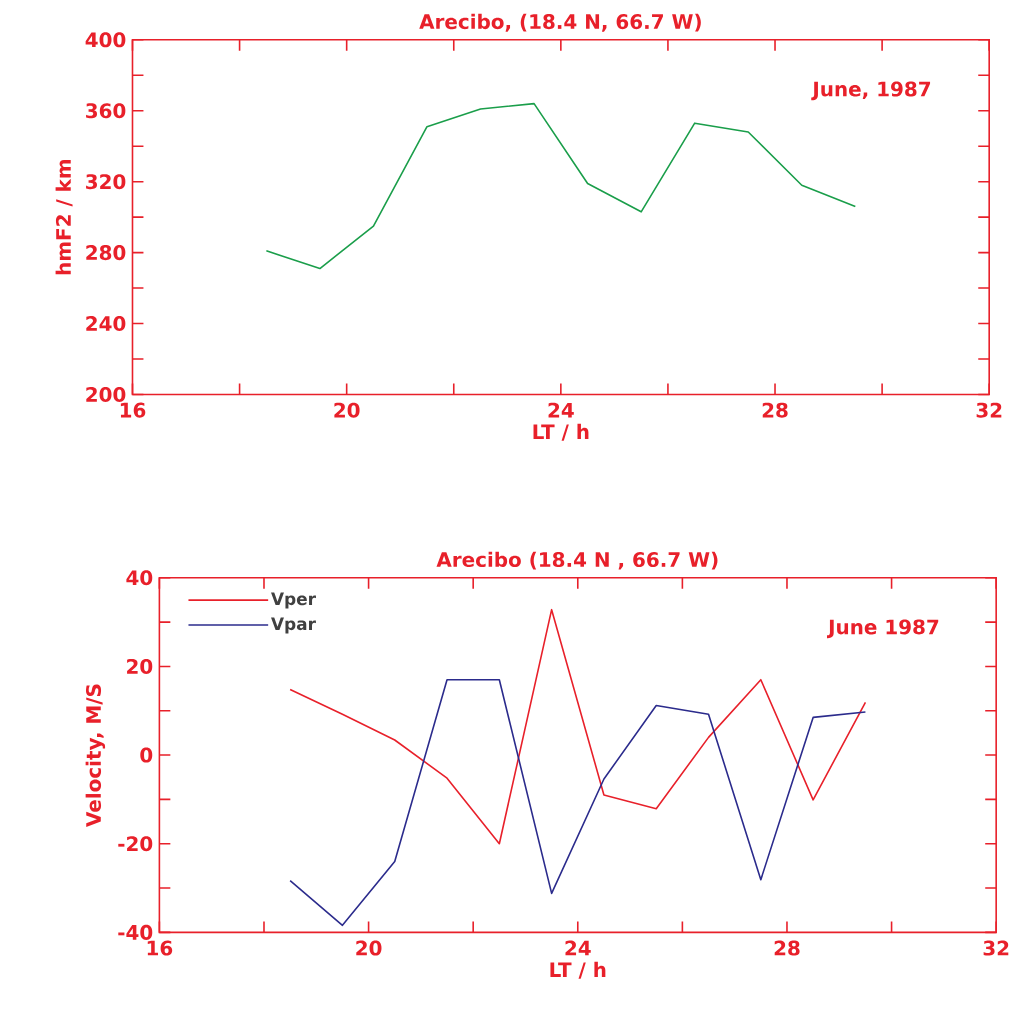 The image size is (1016, 1009). What do you see at coordinates (106, 182) in the screenshot?
I see `y-tick-label: 320` at bounding box center [106, 182].